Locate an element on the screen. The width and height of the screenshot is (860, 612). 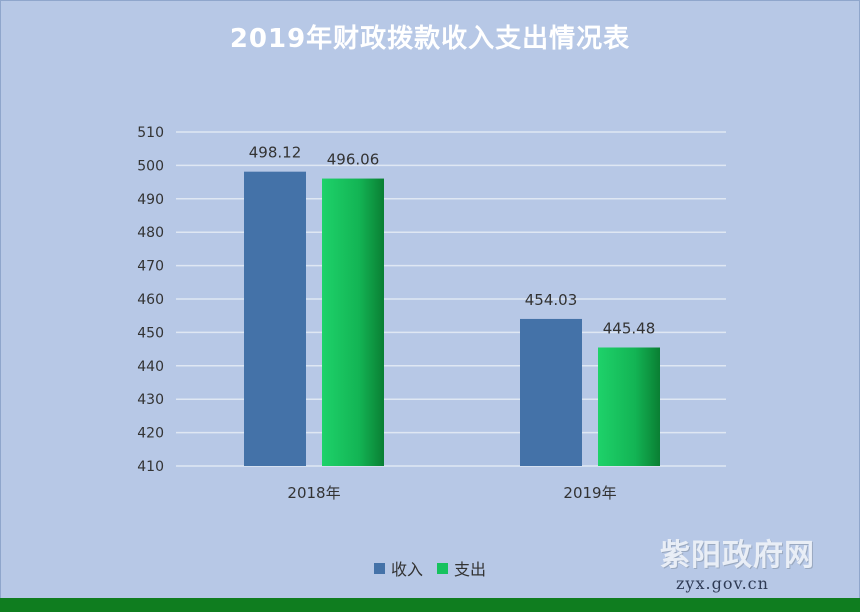
legend-item-expense: 支出 is located at coordinates (461, 568).